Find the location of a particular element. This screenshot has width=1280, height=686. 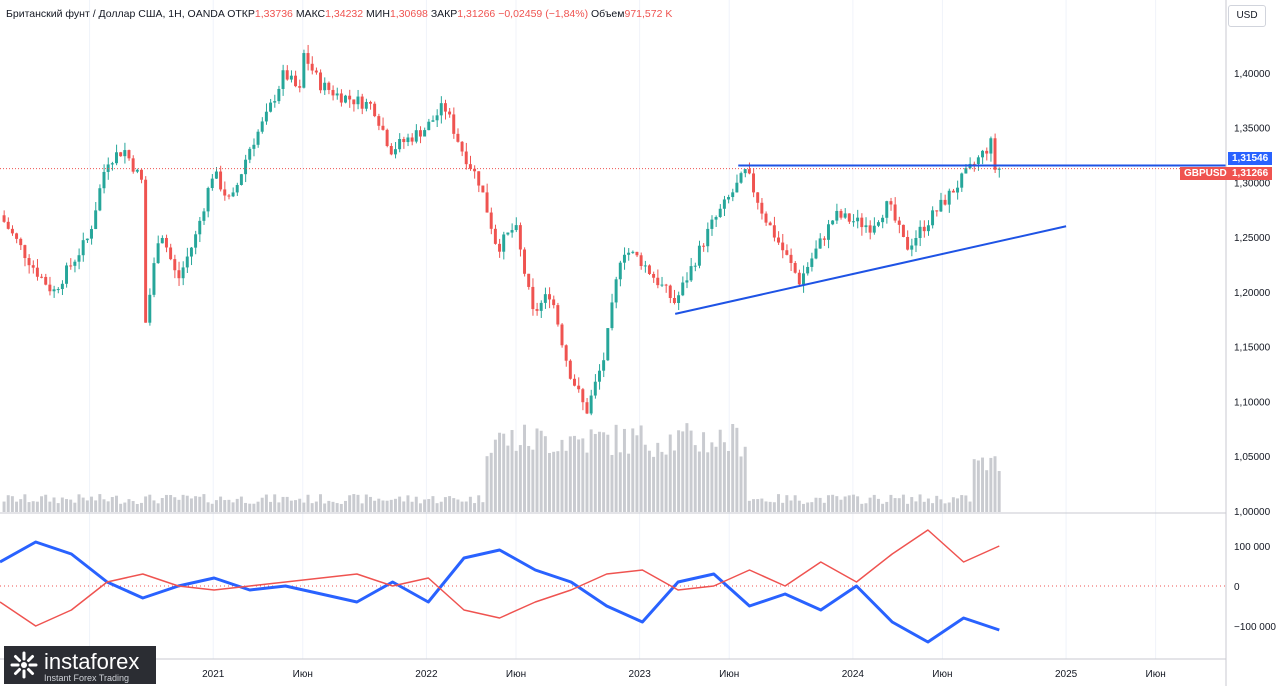

price-tick-label: 1,05000 is located at coordinates (1252, 457).